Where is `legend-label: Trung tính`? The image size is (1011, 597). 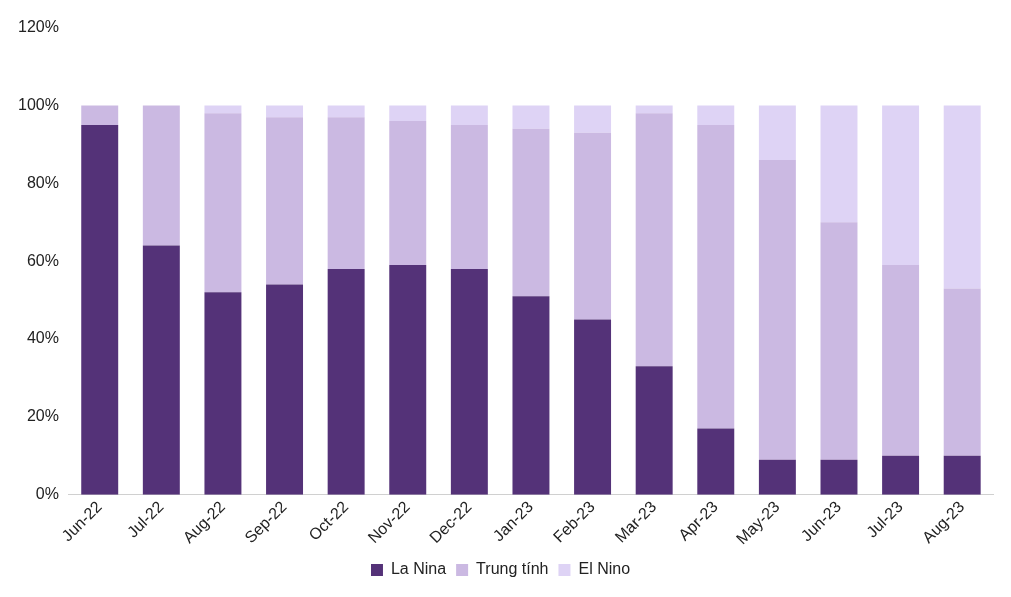
legend-label: Trung tính is located at coordinates (512, 569).